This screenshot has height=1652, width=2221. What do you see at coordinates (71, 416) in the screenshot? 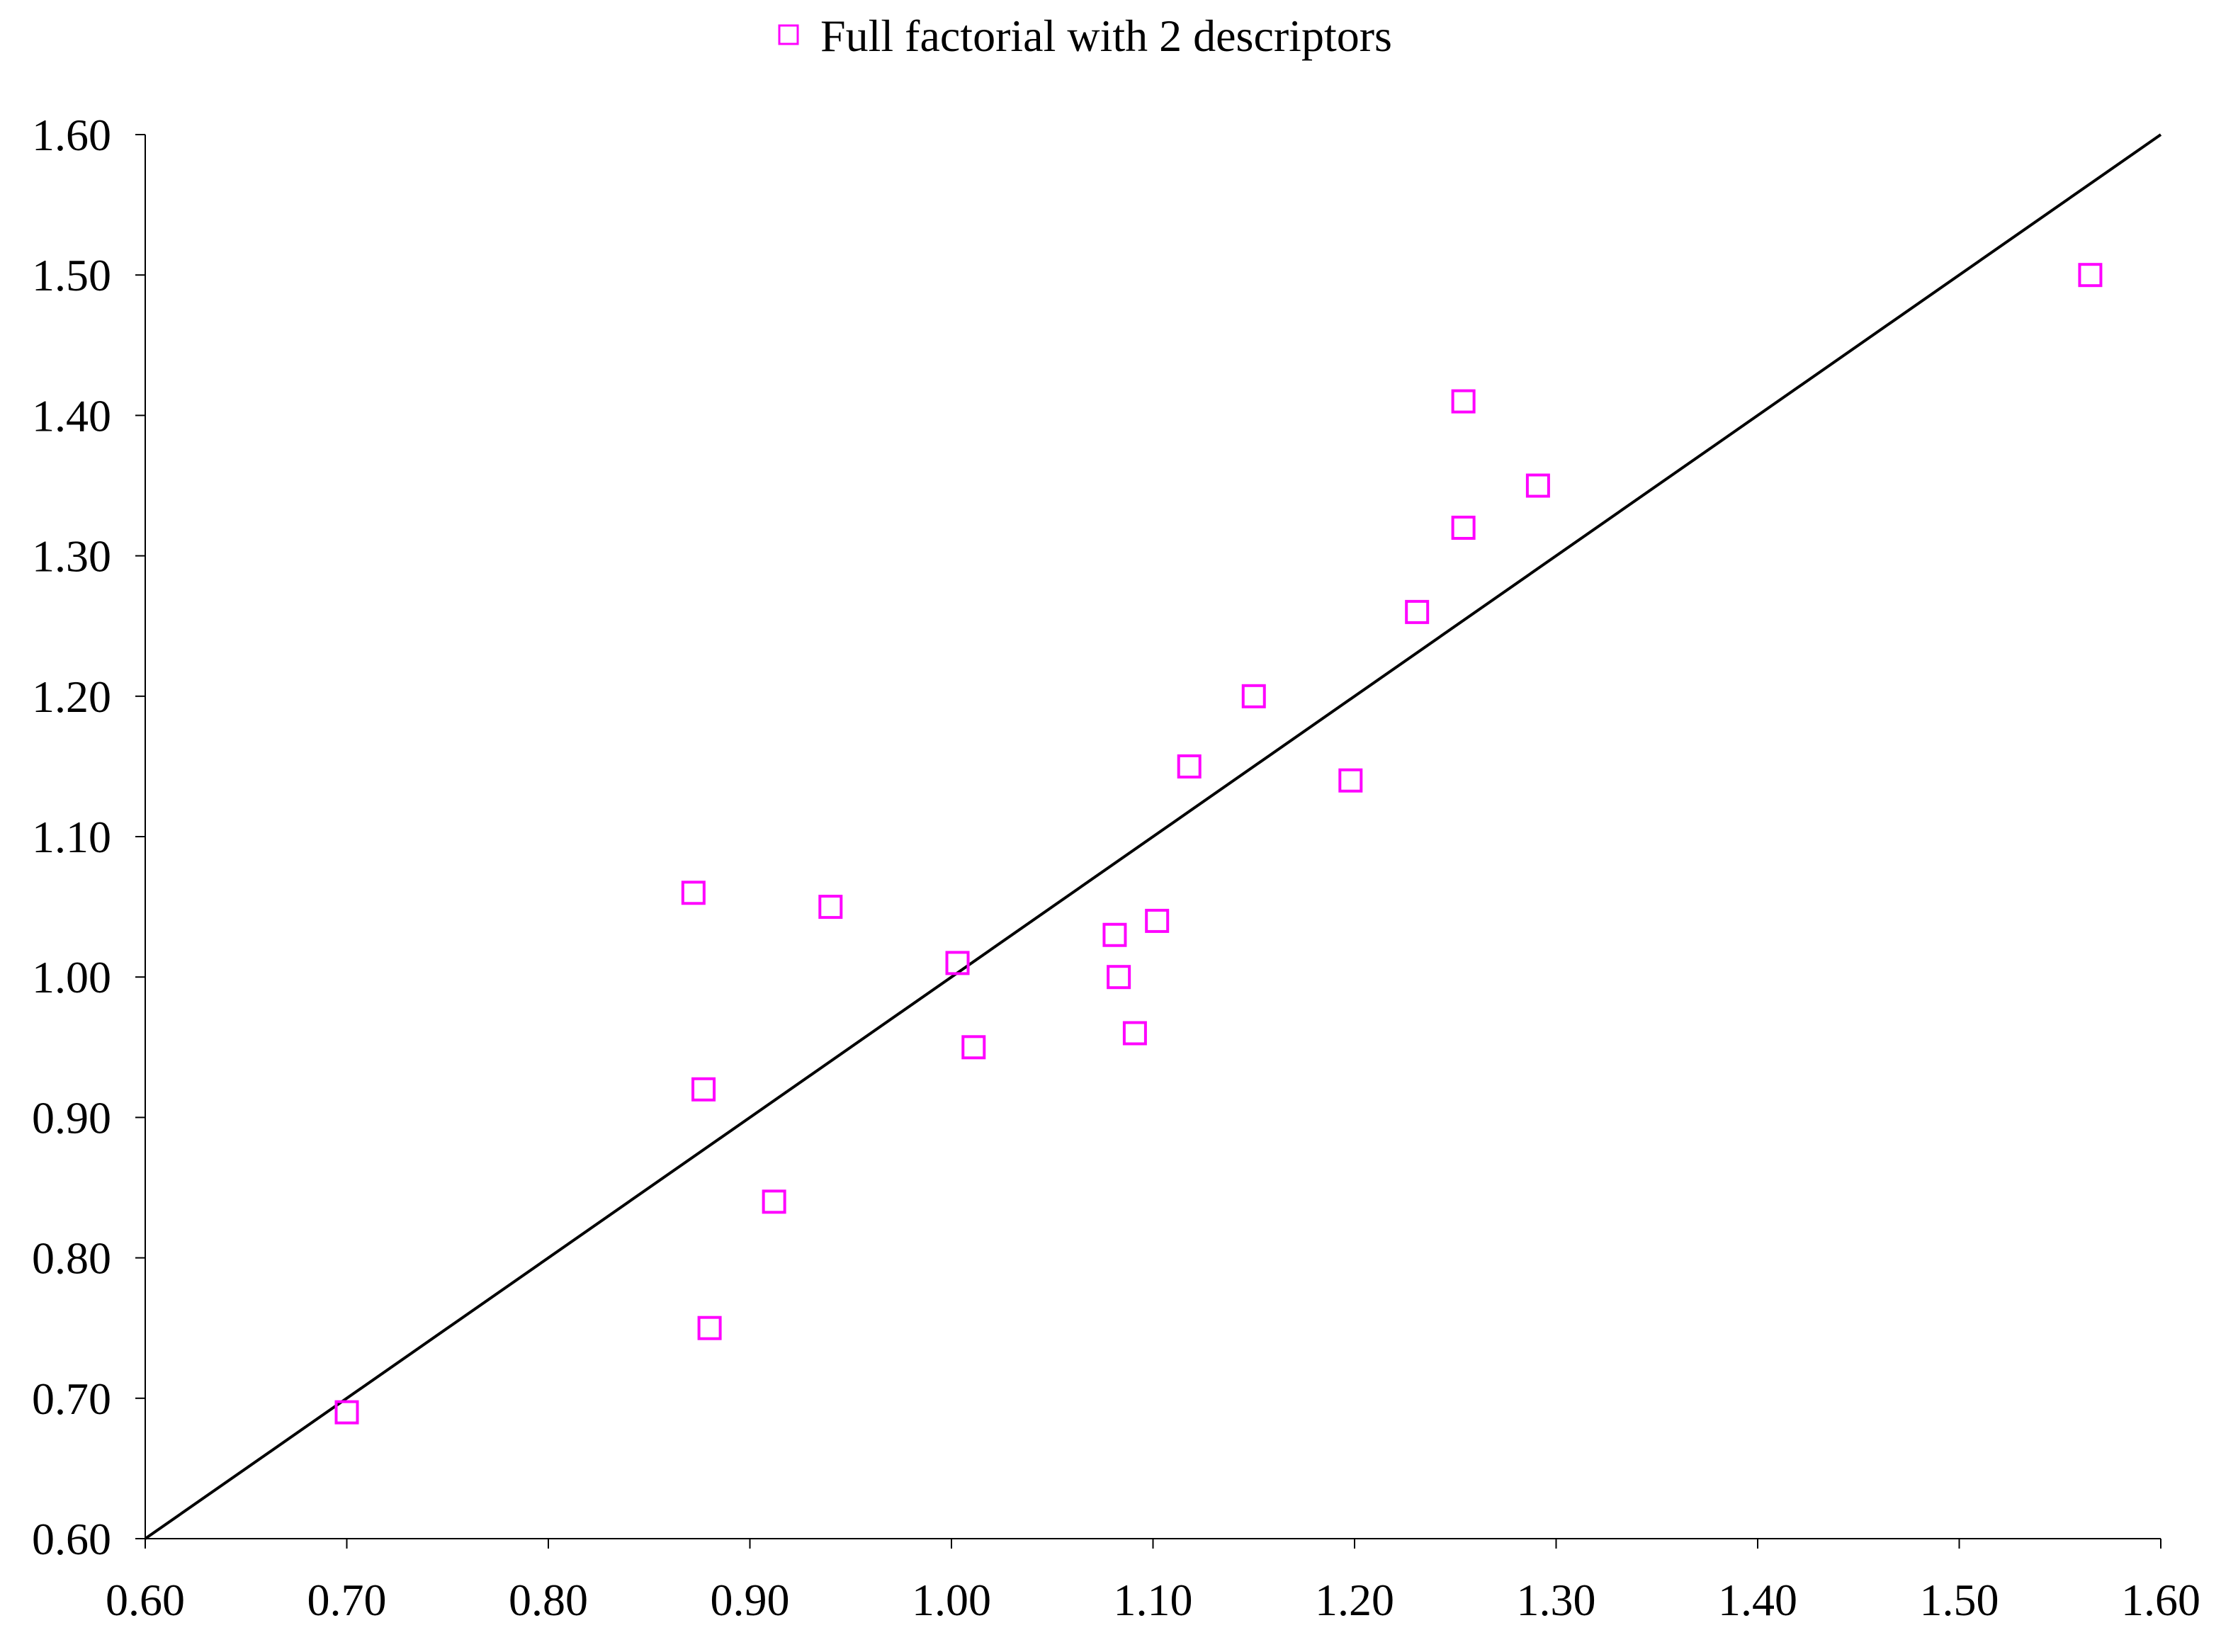
I see `y-tick-label: 1.40` at bounding box center [71, 416].